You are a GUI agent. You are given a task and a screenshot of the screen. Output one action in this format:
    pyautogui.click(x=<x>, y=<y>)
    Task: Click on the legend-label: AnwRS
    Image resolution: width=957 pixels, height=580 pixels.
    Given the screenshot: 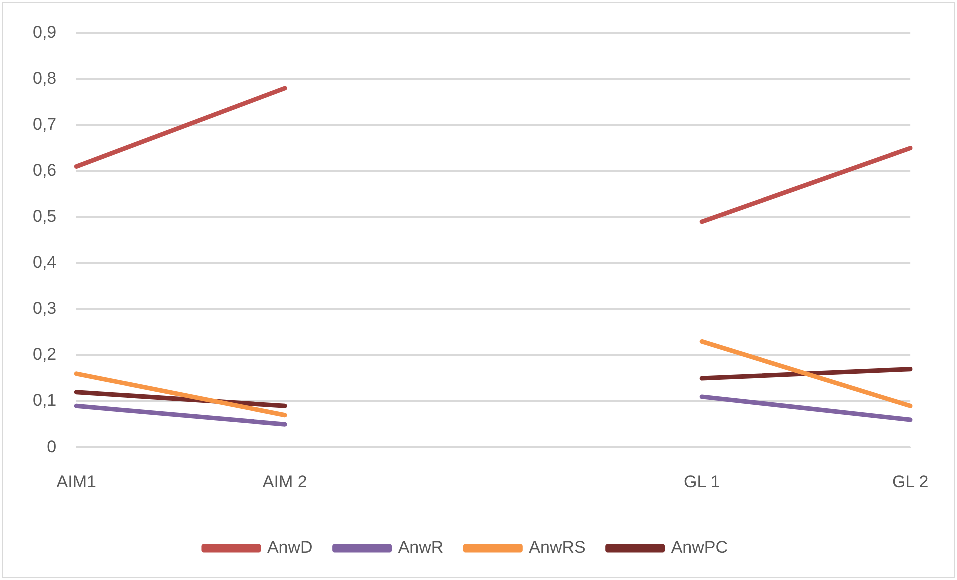 What is the action you would take?
    pyautogui.click(x=557, y=548)
    